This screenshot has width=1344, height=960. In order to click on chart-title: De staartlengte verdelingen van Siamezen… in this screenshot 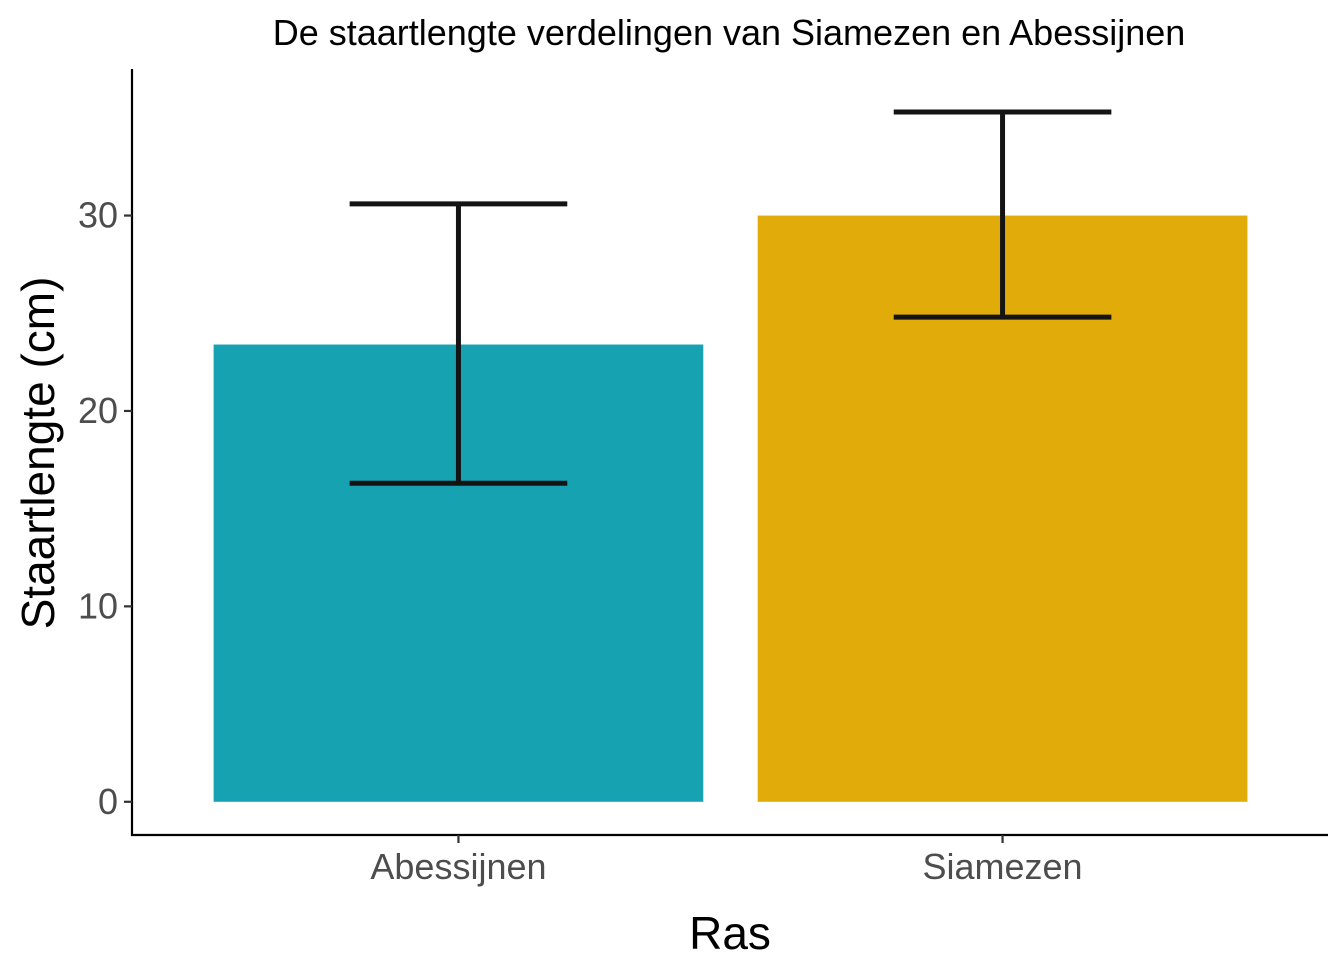, I will do `click(729, 32)`.